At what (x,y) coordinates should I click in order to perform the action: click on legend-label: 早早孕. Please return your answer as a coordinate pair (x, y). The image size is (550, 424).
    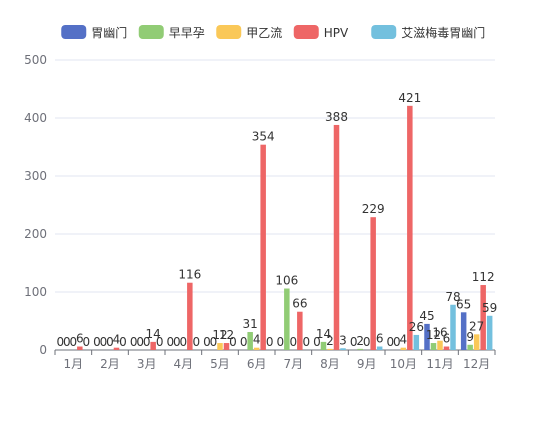
    Looking at the image, I should click on (187, 33).